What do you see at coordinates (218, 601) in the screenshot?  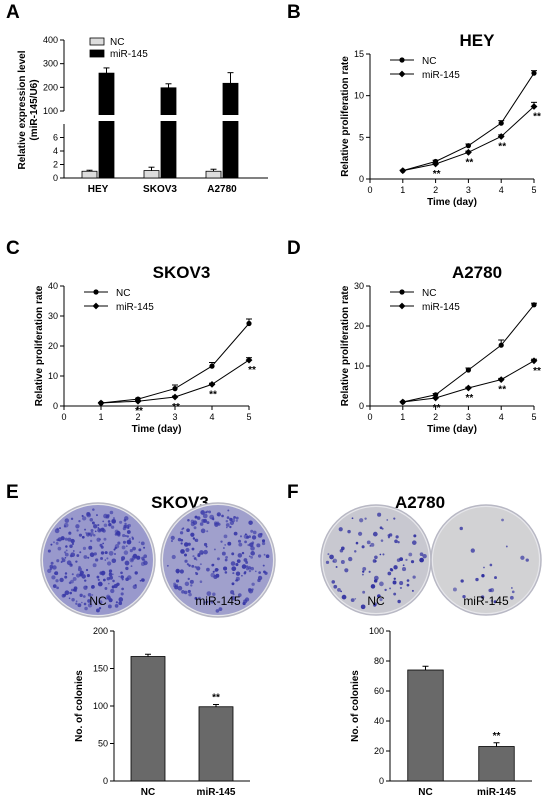 I see `panel-e-plate-label-mir: miR-145` at bounding box center [218, 601].